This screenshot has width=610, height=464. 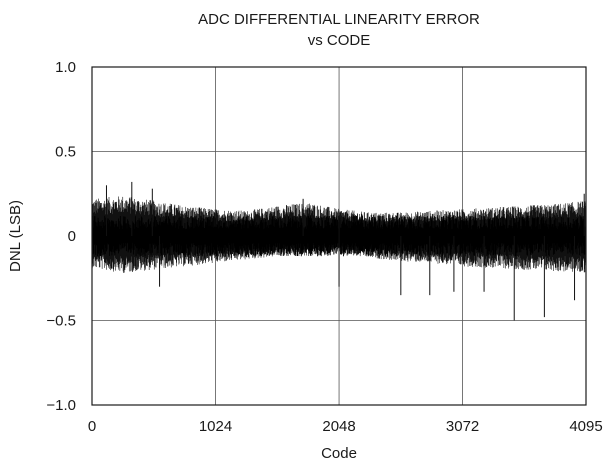 I want to click on chart-subtitle: vs CODE, so click(x=339, y=40).